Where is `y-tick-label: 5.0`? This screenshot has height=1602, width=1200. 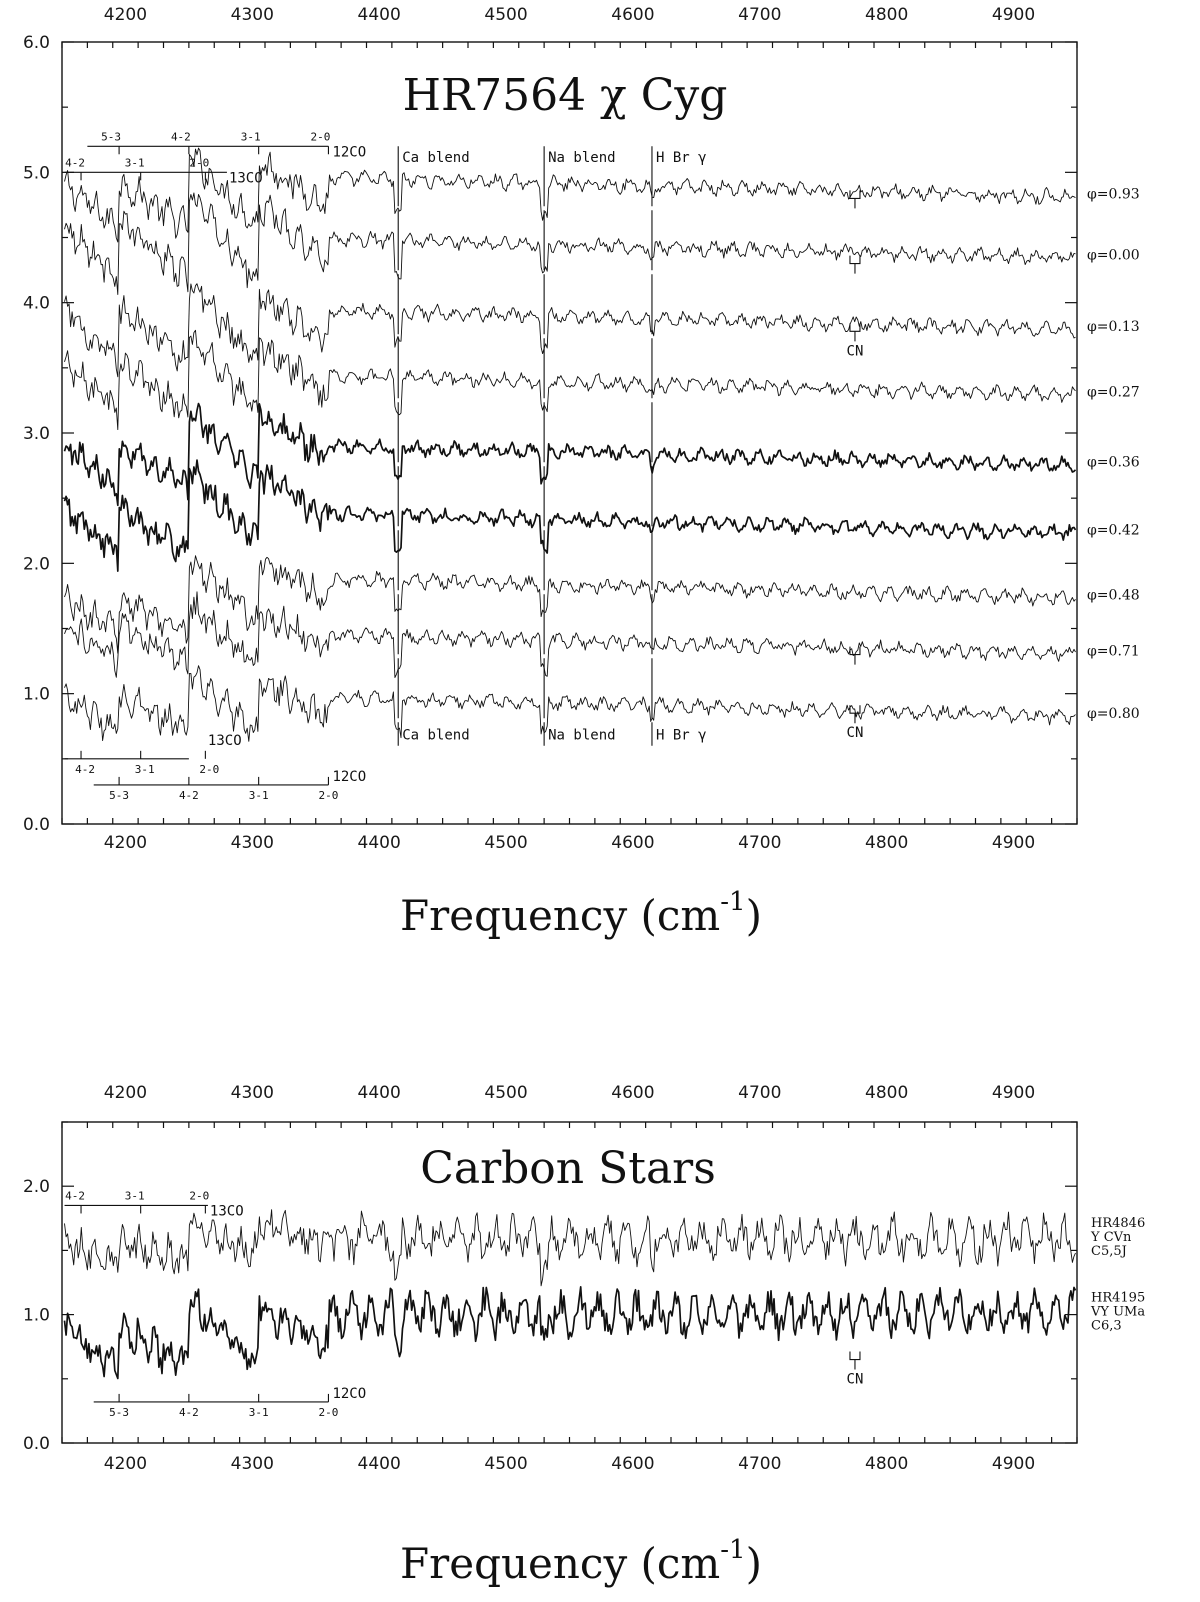
y-tick-label: 5.0 is located at coordinates (36, 173).